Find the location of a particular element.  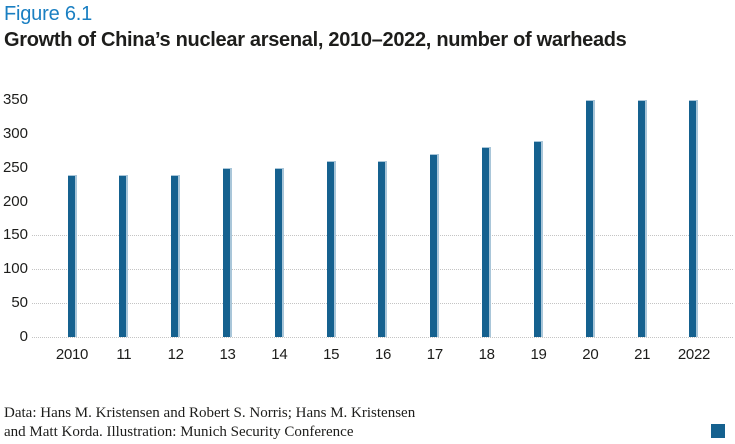

y-axis-tick-label-50: 50 is located at coordinates (19, 303).